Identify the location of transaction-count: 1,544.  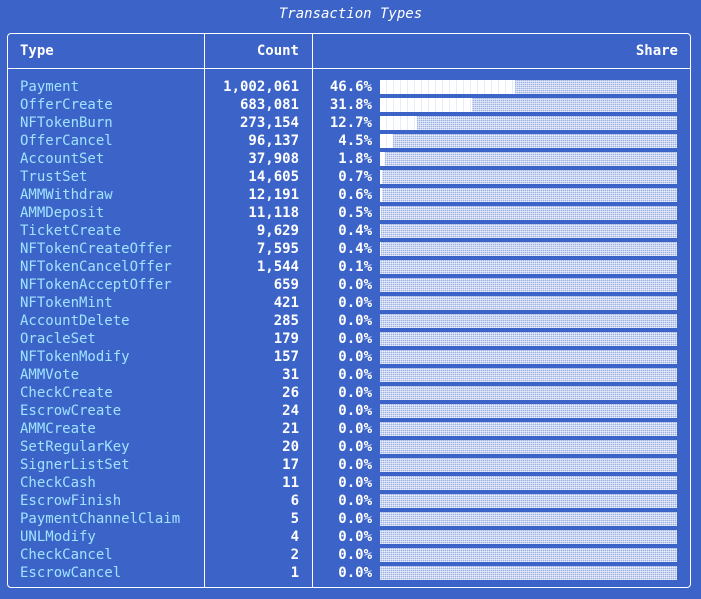
(277, 267).